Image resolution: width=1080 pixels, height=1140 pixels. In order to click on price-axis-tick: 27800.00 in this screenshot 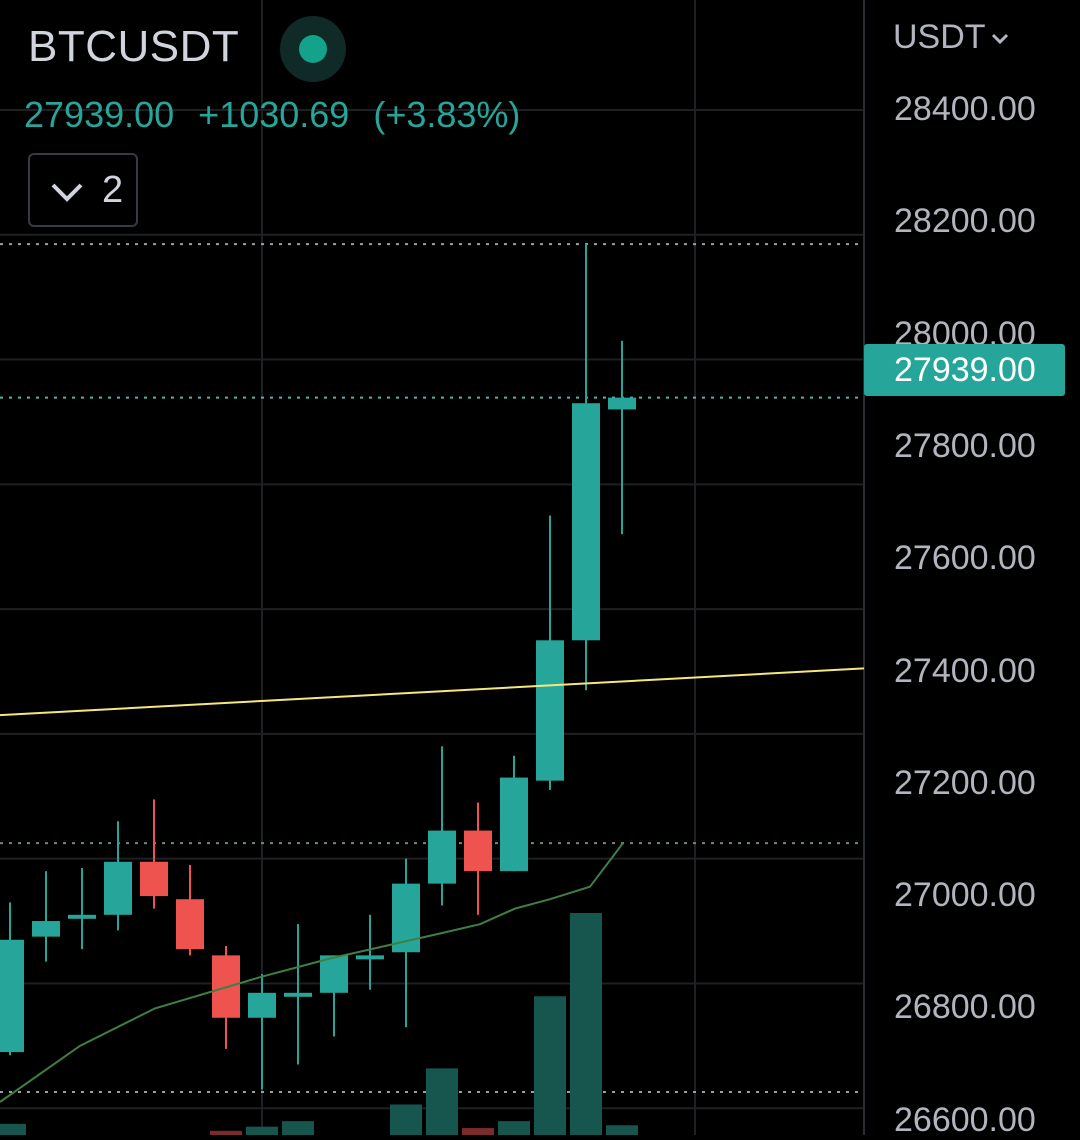, I will do `click(965, 445)`.